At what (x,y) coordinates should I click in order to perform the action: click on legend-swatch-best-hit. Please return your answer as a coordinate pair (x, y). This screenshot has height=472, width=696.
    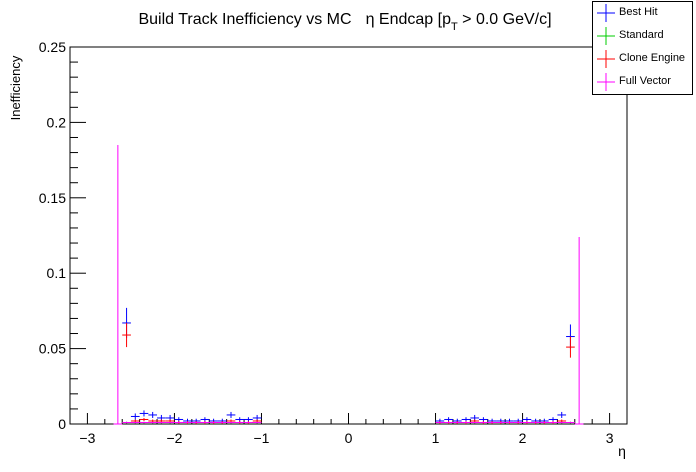
    Looking at the image, I should click on (606, 13).